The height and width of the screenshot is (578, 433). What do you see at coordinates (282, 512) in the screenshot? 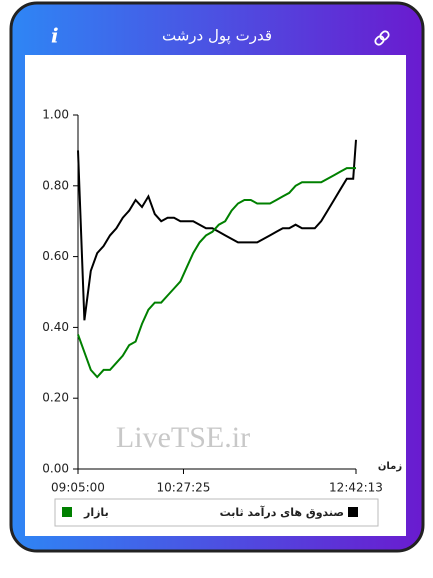
I see `legend-label: صندوق های درآمد ثابت` at bounding box center [282, 512].